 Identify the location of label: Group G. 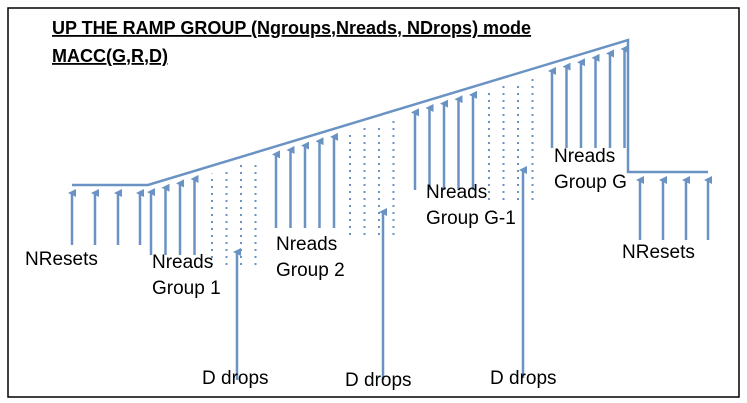
(590, 182).